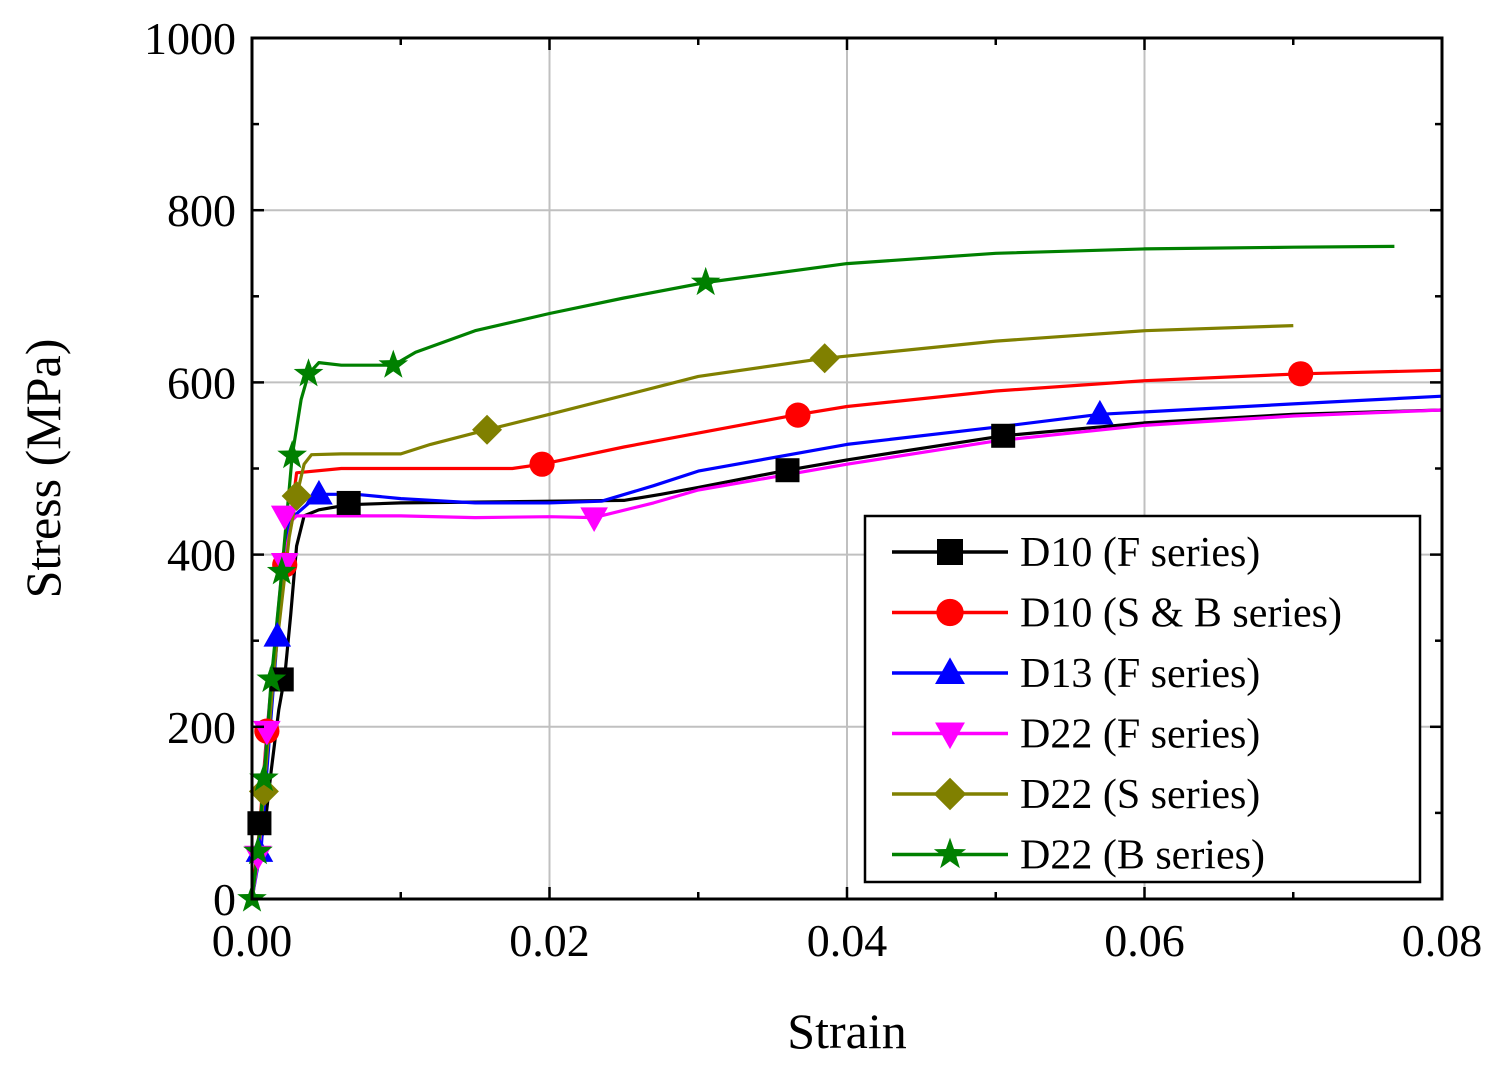 Image resolution: width=1504 pixels, height=1070 pixels. I want to click on y-axis-title: Stress (MPa), so click(43, 469).